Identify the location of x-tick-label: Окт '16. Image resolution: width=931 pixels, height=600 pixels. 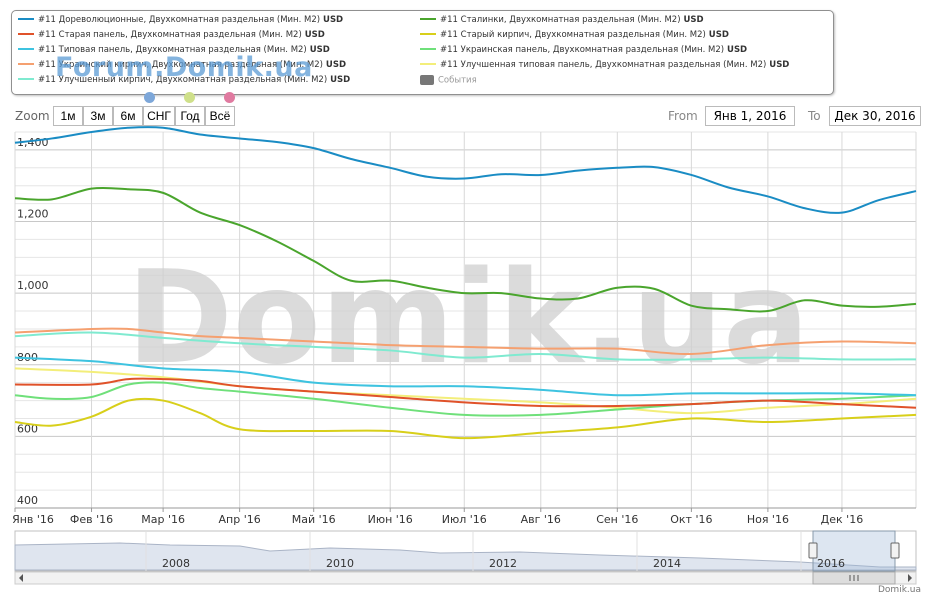
(691, 519).